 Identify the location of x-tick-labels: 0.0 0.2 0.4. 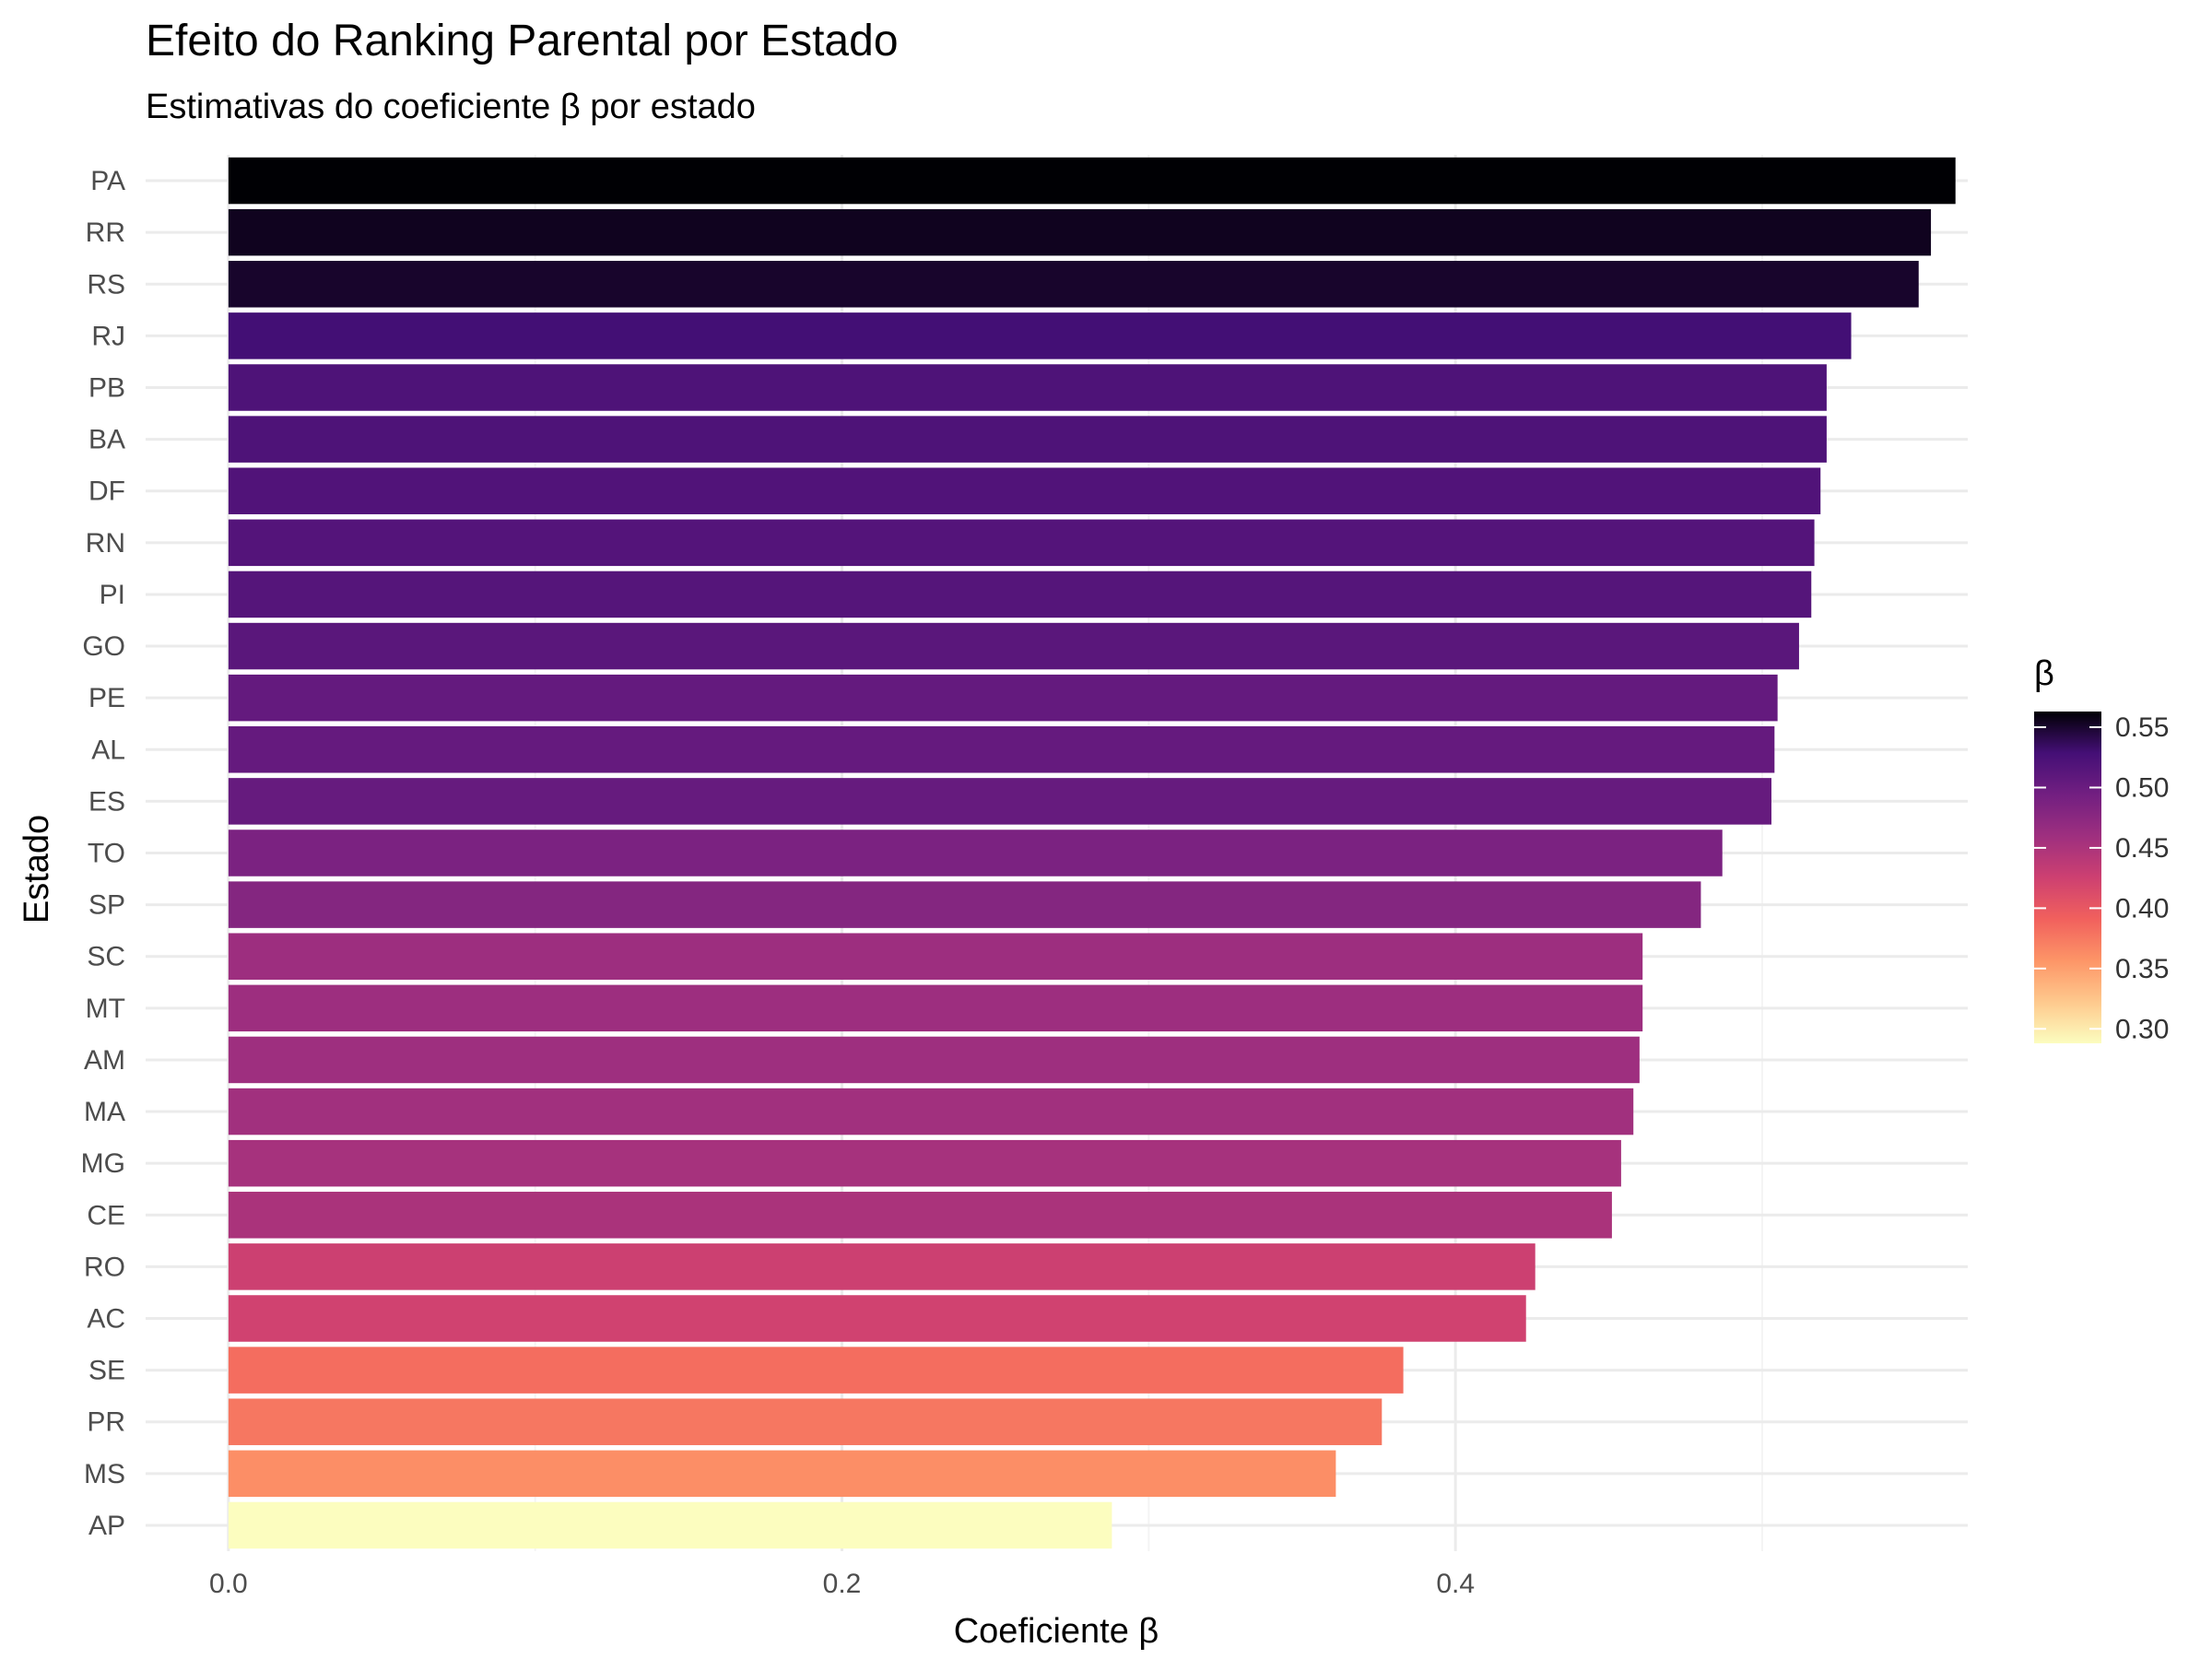
(842, 1584).